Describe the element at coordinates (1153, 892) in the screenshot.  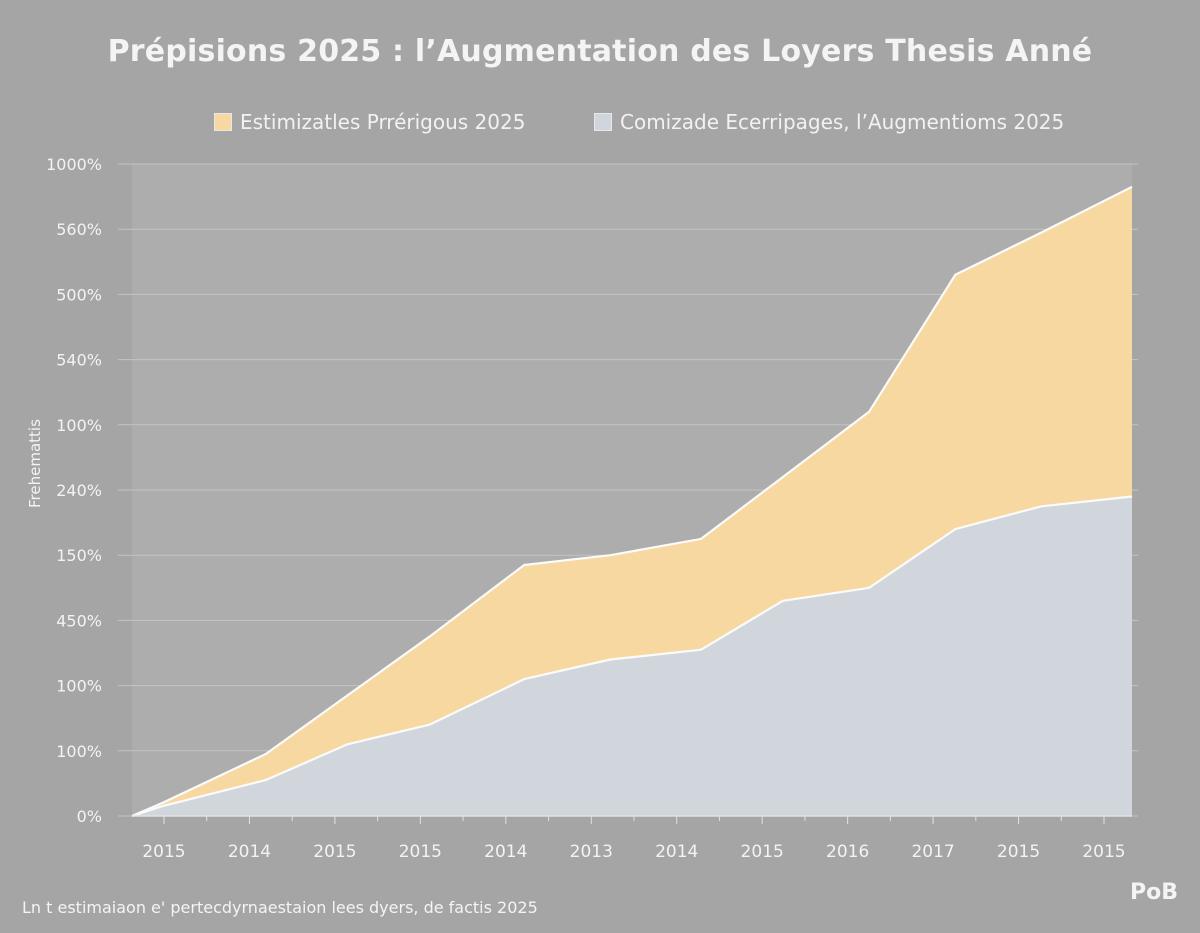
I see `brand-logo: PoB` at that location.